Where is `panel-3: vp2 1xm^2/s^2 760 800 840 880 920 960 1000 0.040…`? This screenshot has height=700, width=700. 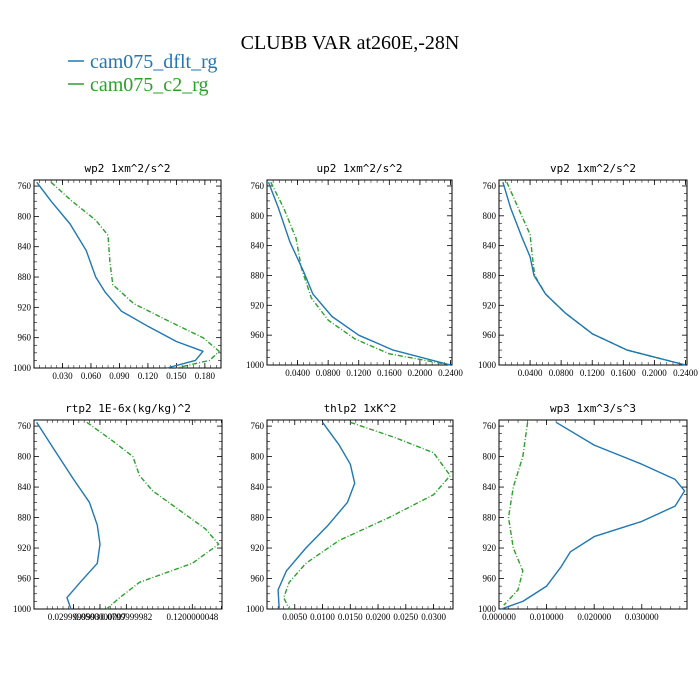 panel-3: vp2 1xm^2/s^2 760 800 840 880 920 960 1000 0.040… is located at coordinates (588, 270).